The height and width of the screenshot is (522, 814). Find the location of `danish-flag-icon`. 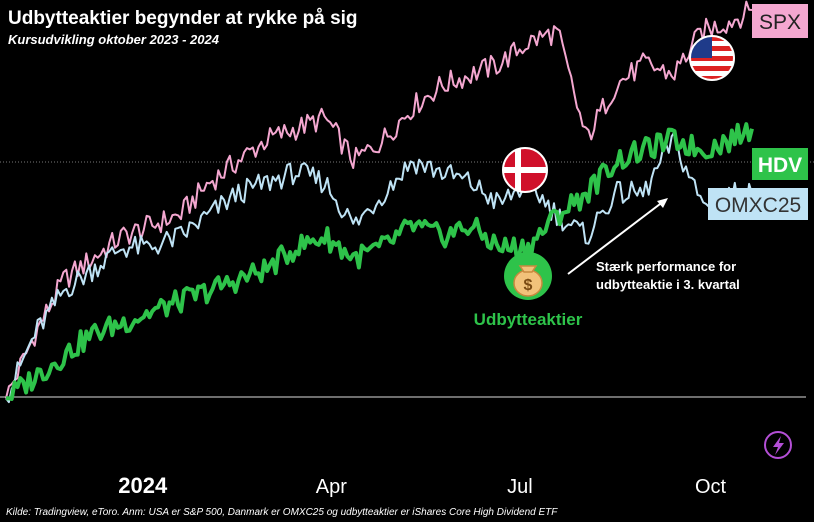

danish-flag-icon is located at coordinates (525, 170).